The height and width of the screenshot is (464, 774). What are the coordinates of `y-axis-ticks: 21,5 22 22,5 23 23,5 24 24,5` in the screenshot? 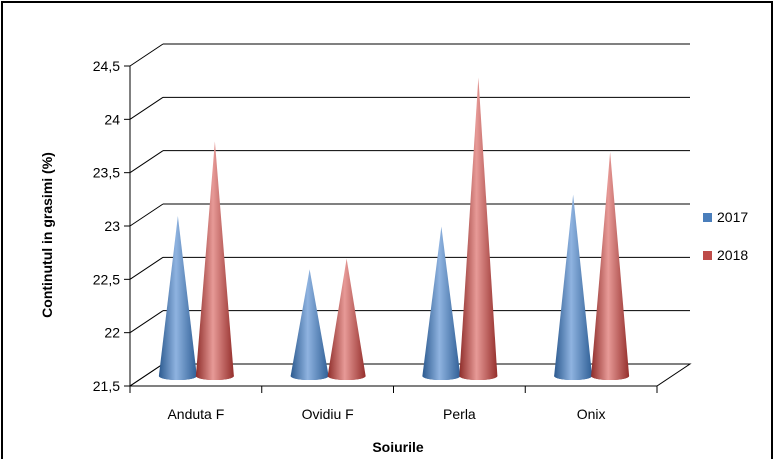 It's located at (111, 226).